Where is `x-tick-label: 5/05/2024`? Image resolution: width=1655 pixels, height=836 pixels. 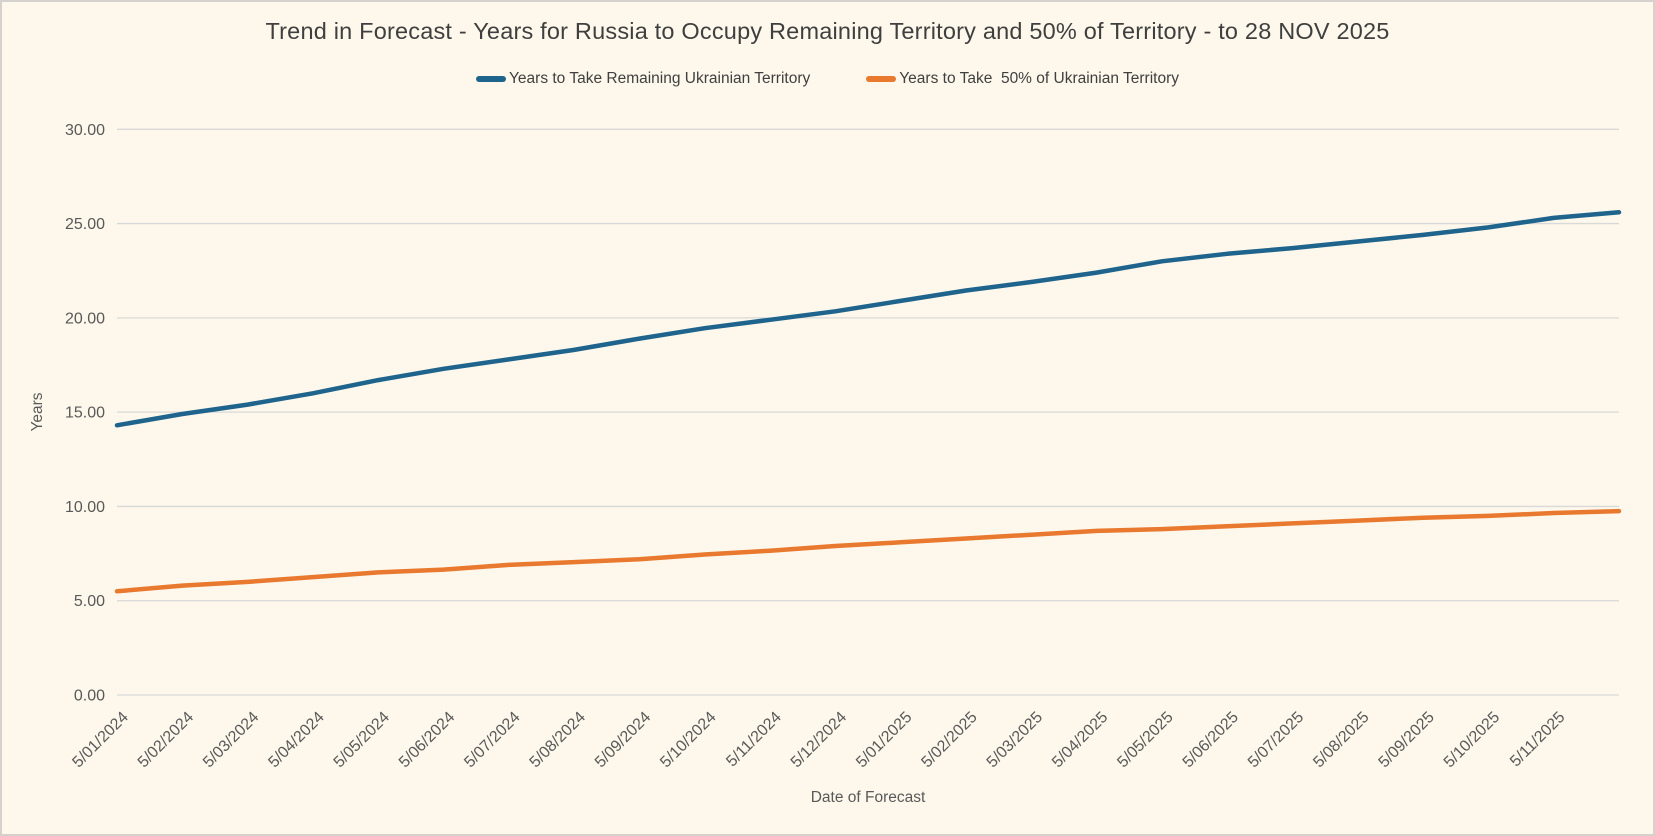
x-tick-label: 5/05/2024 is located at coordinates (362, 740).